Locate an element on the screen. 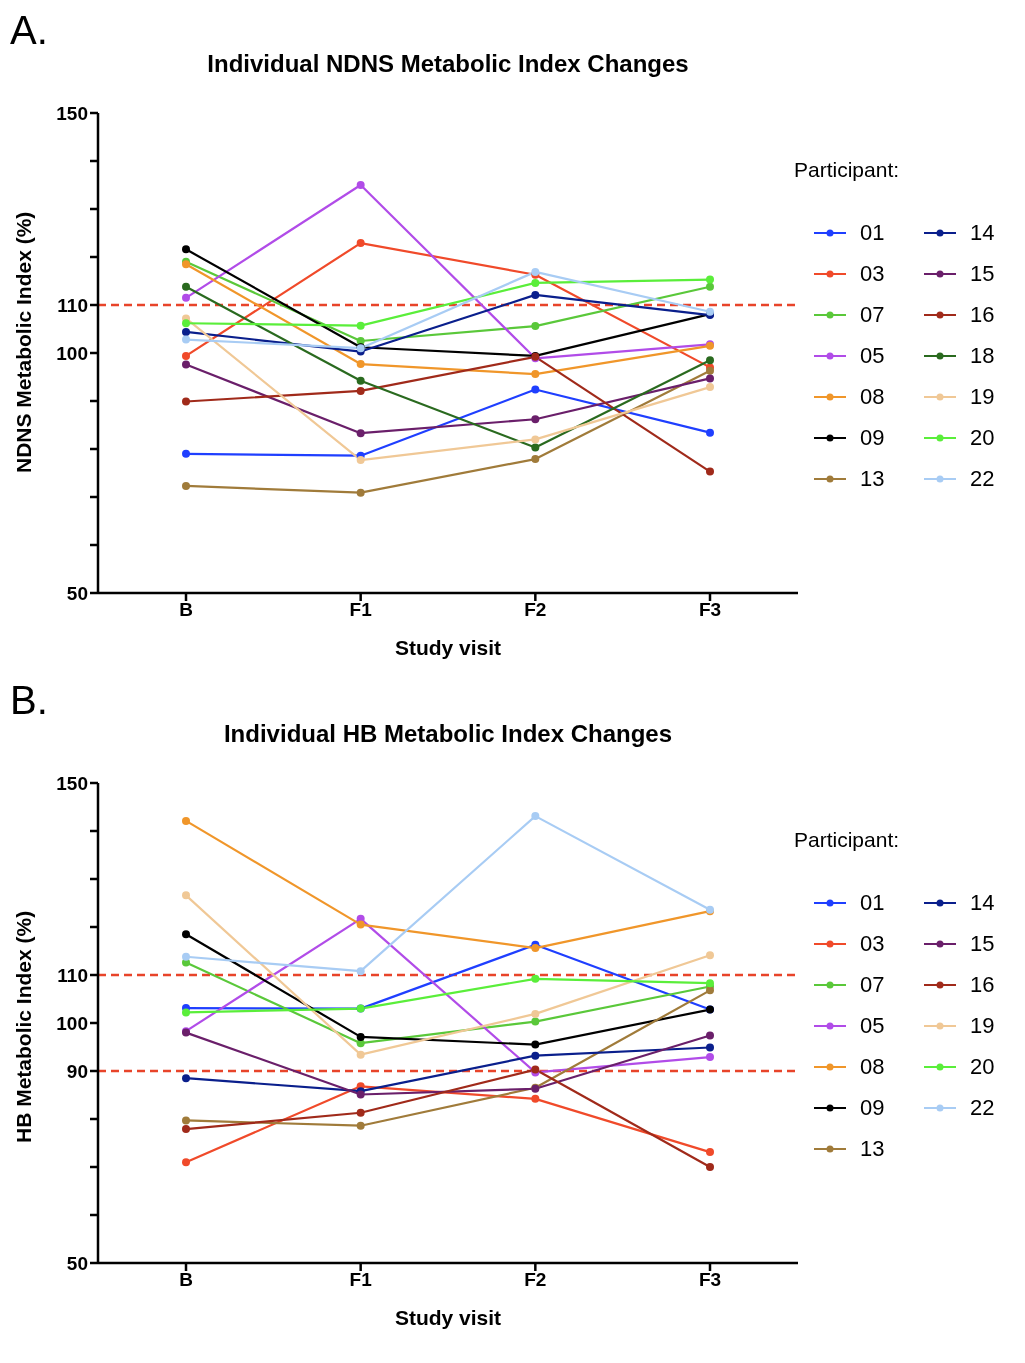  legend-label: 14 is located at coordinates (982, 902).